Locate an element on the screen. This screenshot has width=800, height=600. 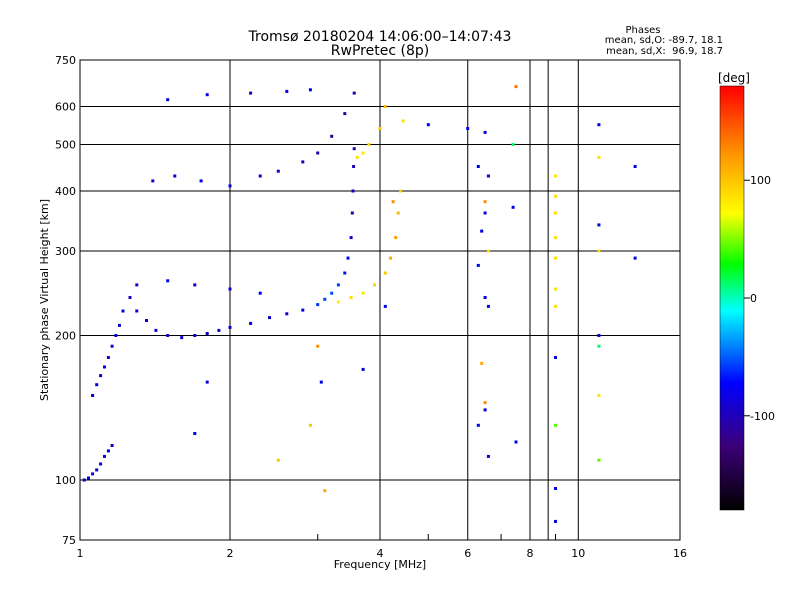
colorbar is located at coordinates (732, 298).